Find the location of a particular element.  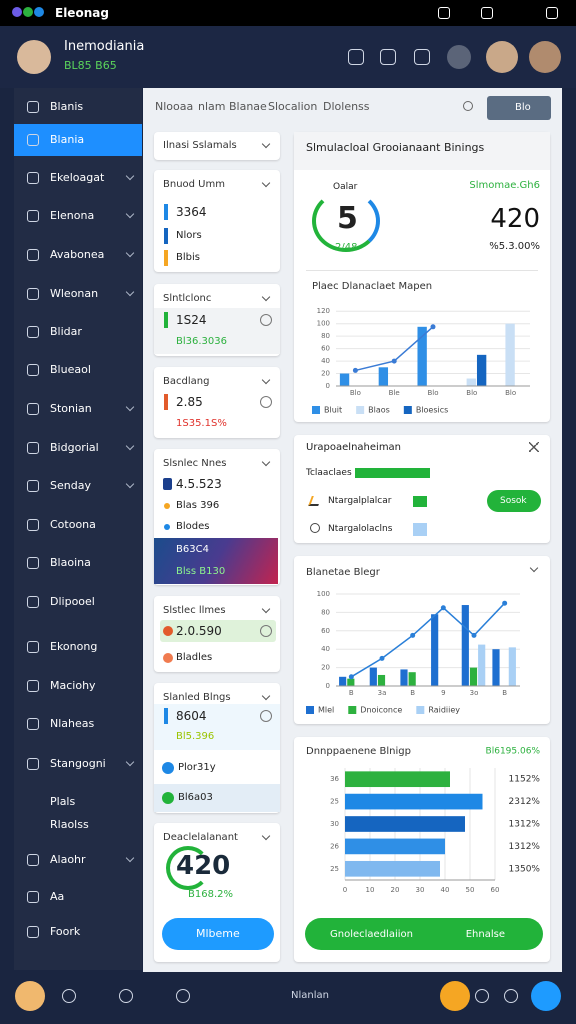

toolbar-button is located at coordinates (519, 108).